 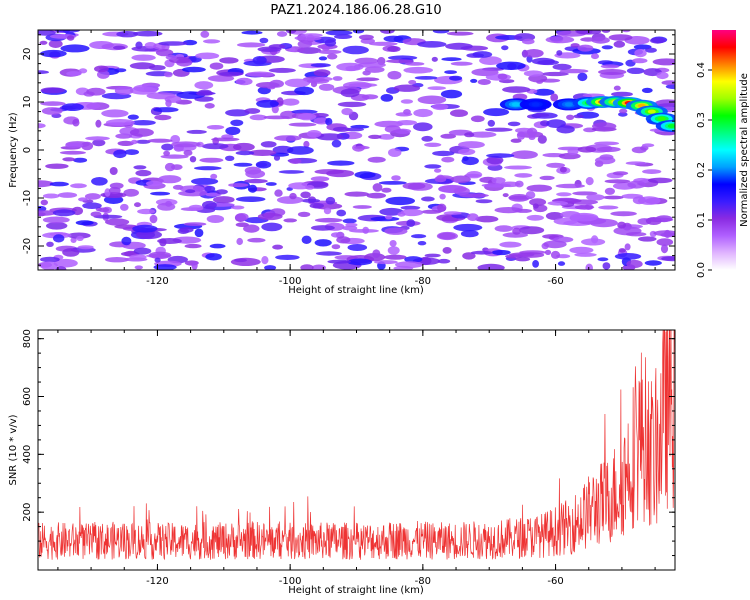 I want to click on snr-x-axis-label: Height of straight line (km), so click(x=356, y=590).